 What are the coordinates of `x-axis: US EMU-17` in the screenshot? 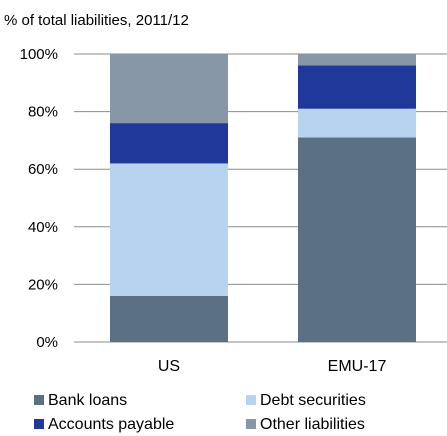 It's located at (272, 366).